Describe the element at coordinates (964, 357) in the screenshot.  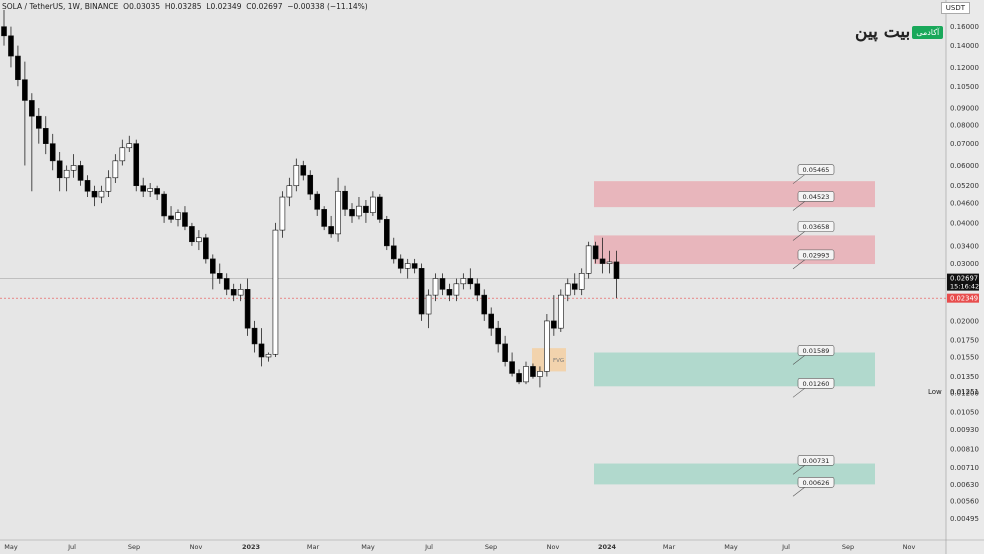
I see `y-tick-label: 0.01550` at that location.